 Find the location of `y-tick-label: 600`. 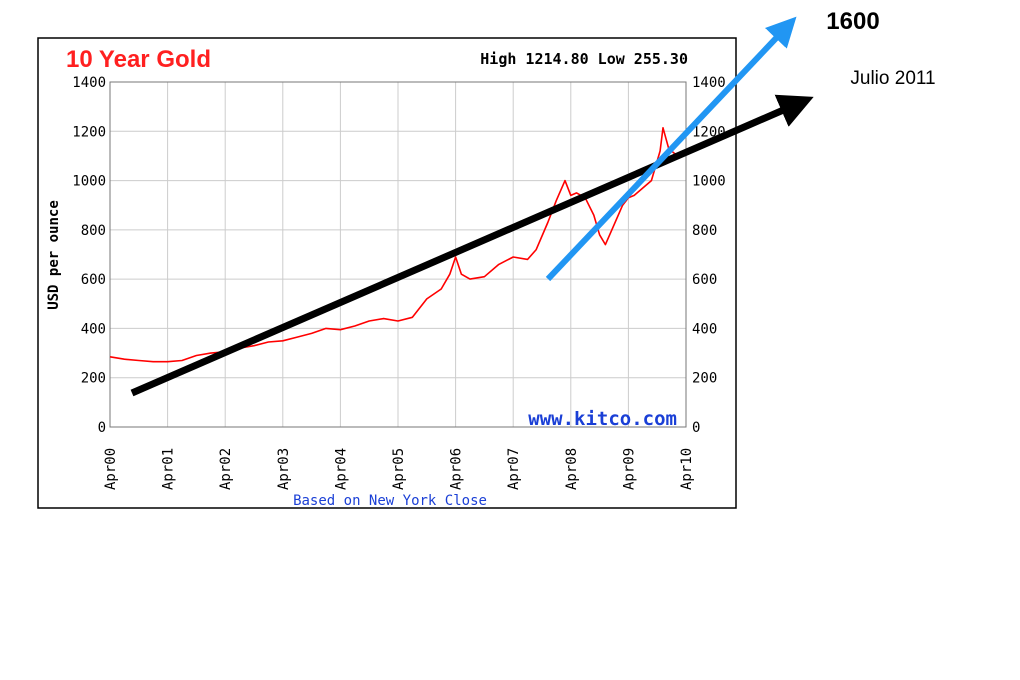

y-tick-label: 600 is located at coordinates (93, 280).